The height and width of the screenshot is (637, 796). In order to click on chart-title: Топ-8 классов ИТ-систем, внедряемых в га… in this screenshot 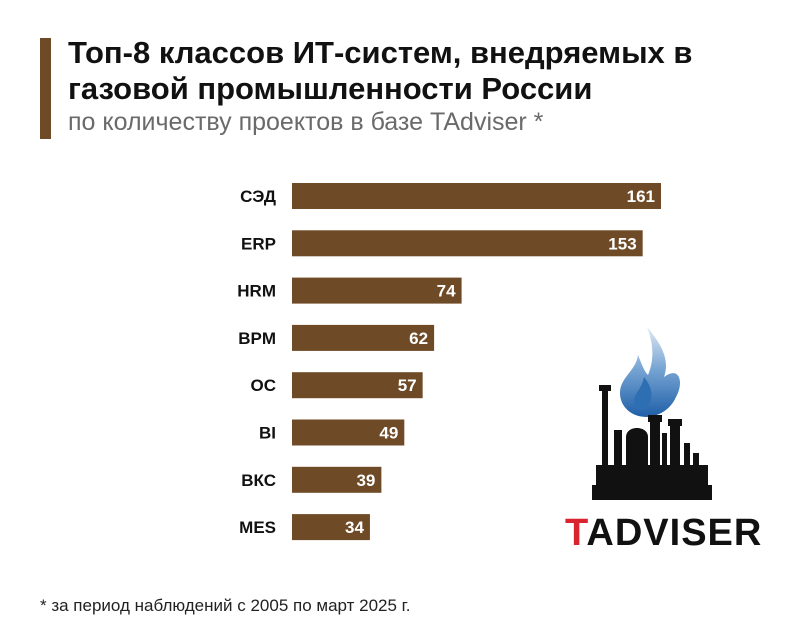, I will do `click(380, 70)`.